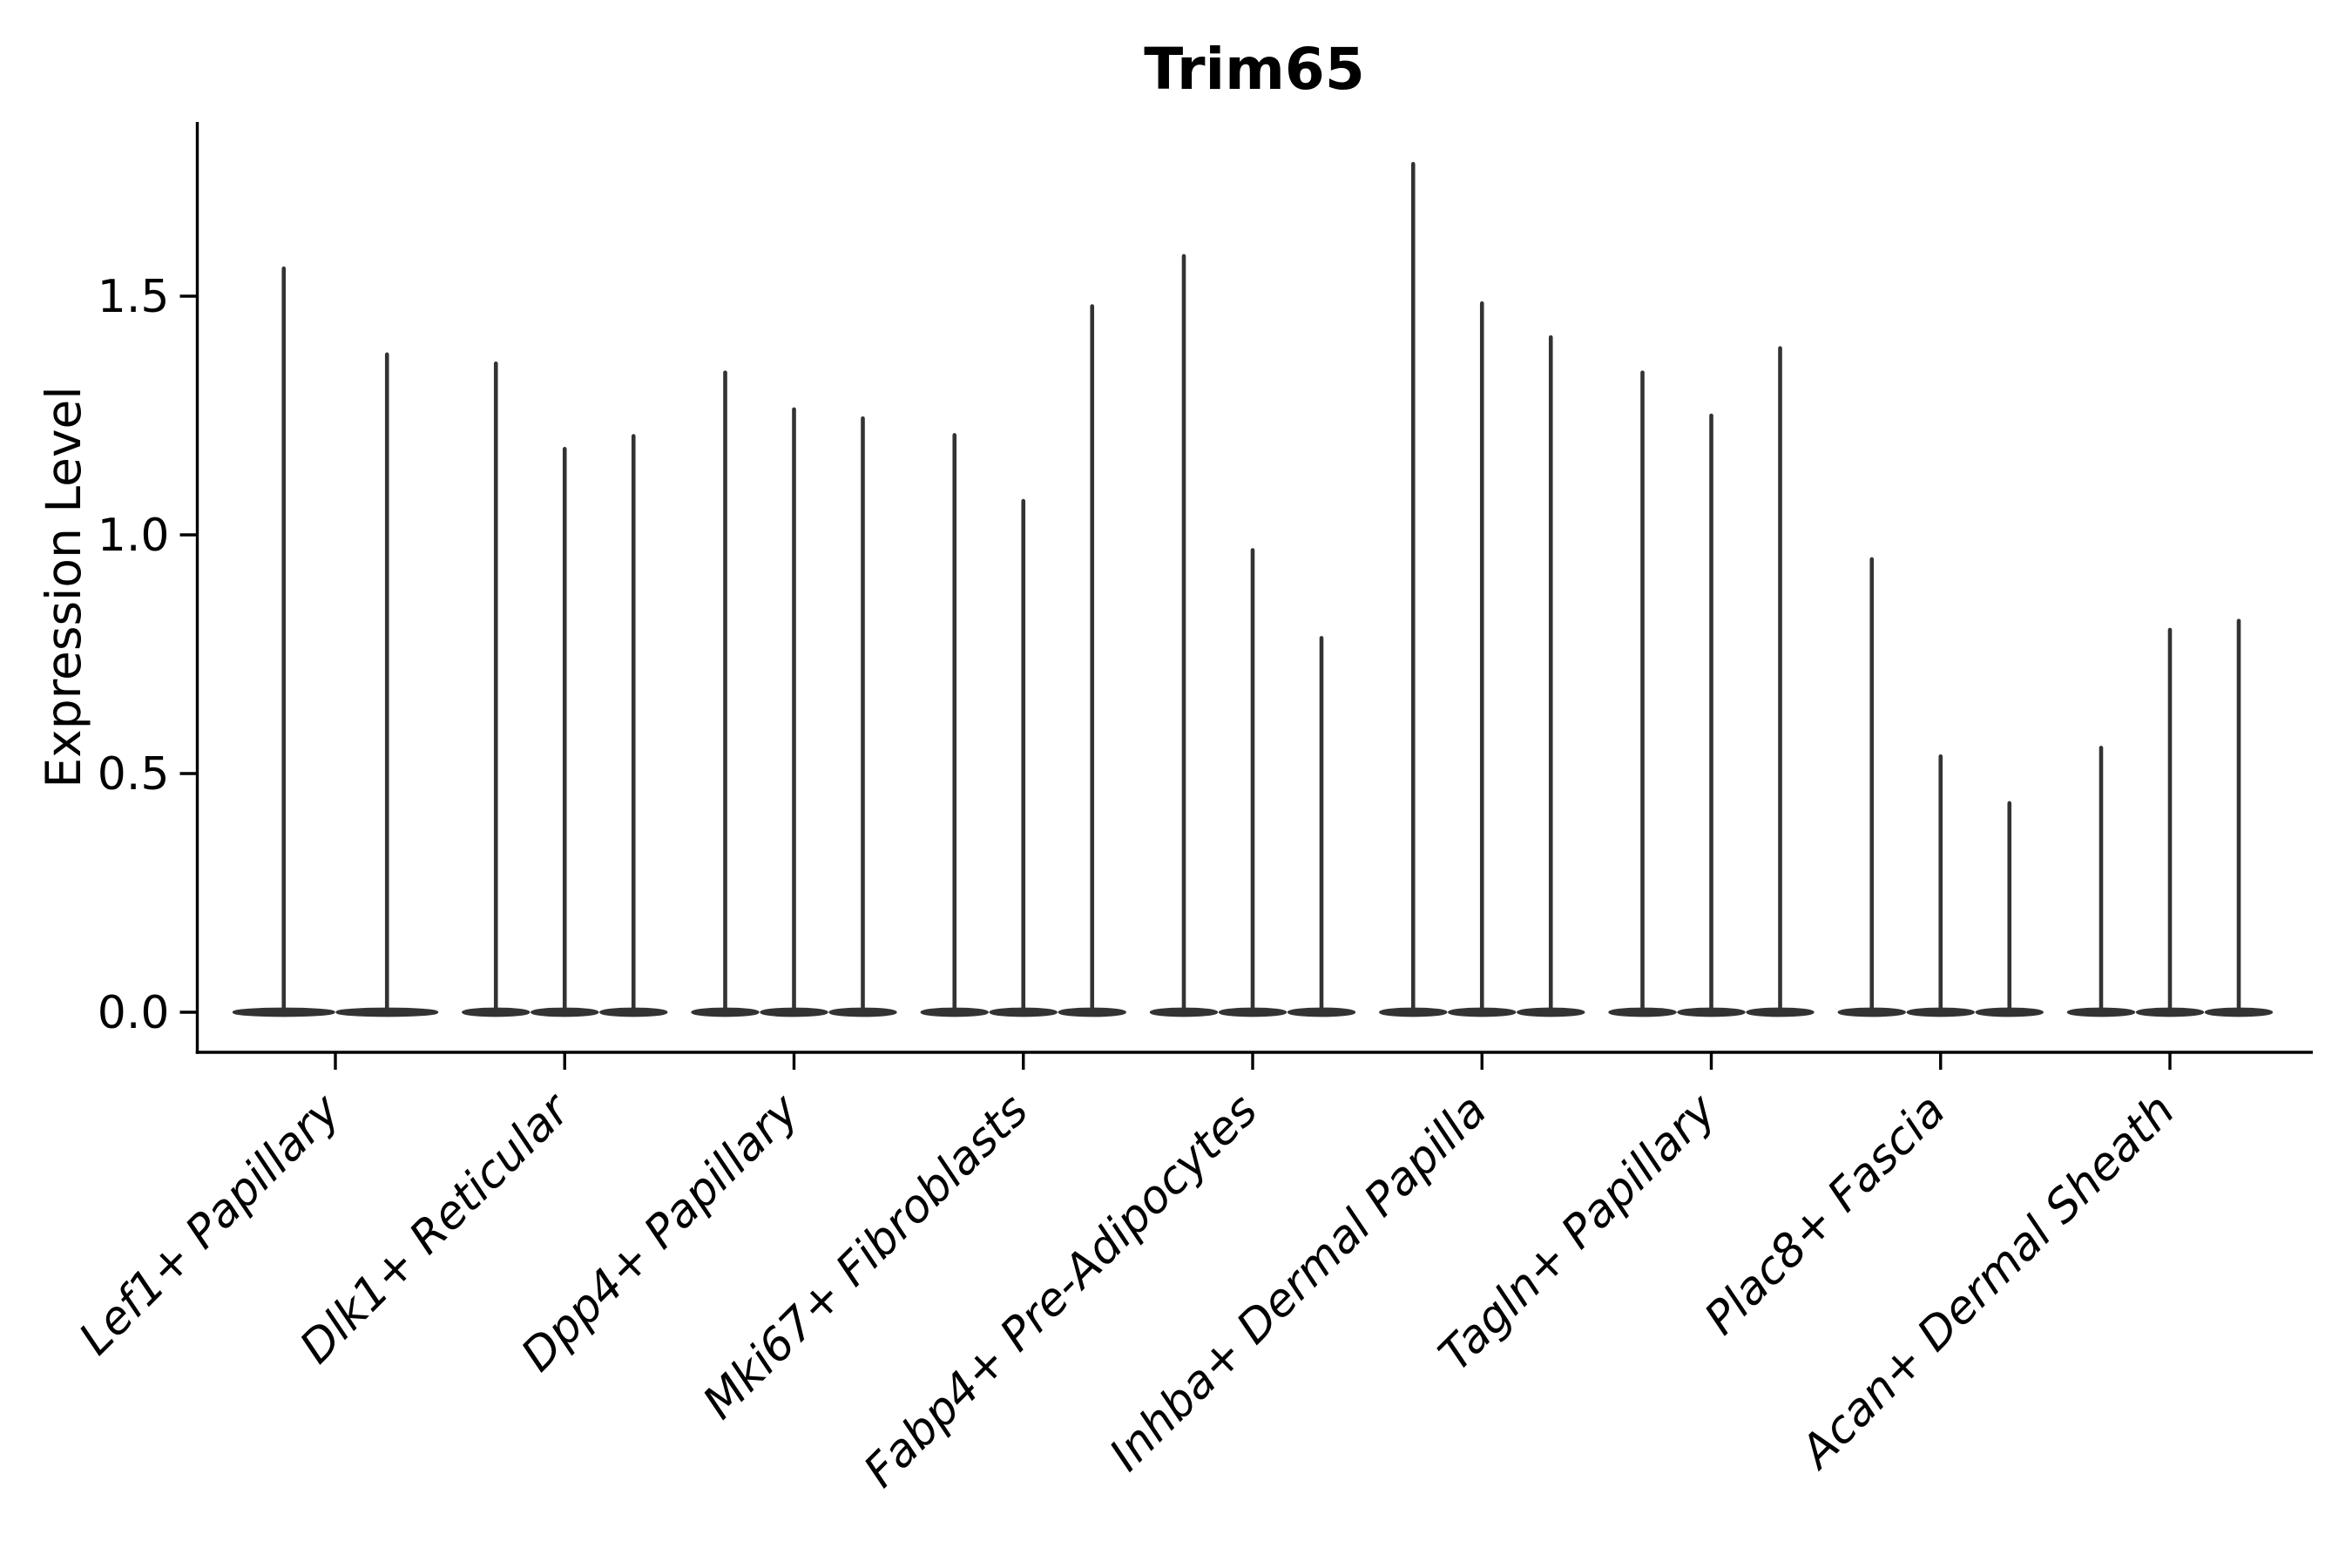  Describe the element at coordinates (64, 586) in the screenshot. I see `y-axis-label: Expression Level` at that location.